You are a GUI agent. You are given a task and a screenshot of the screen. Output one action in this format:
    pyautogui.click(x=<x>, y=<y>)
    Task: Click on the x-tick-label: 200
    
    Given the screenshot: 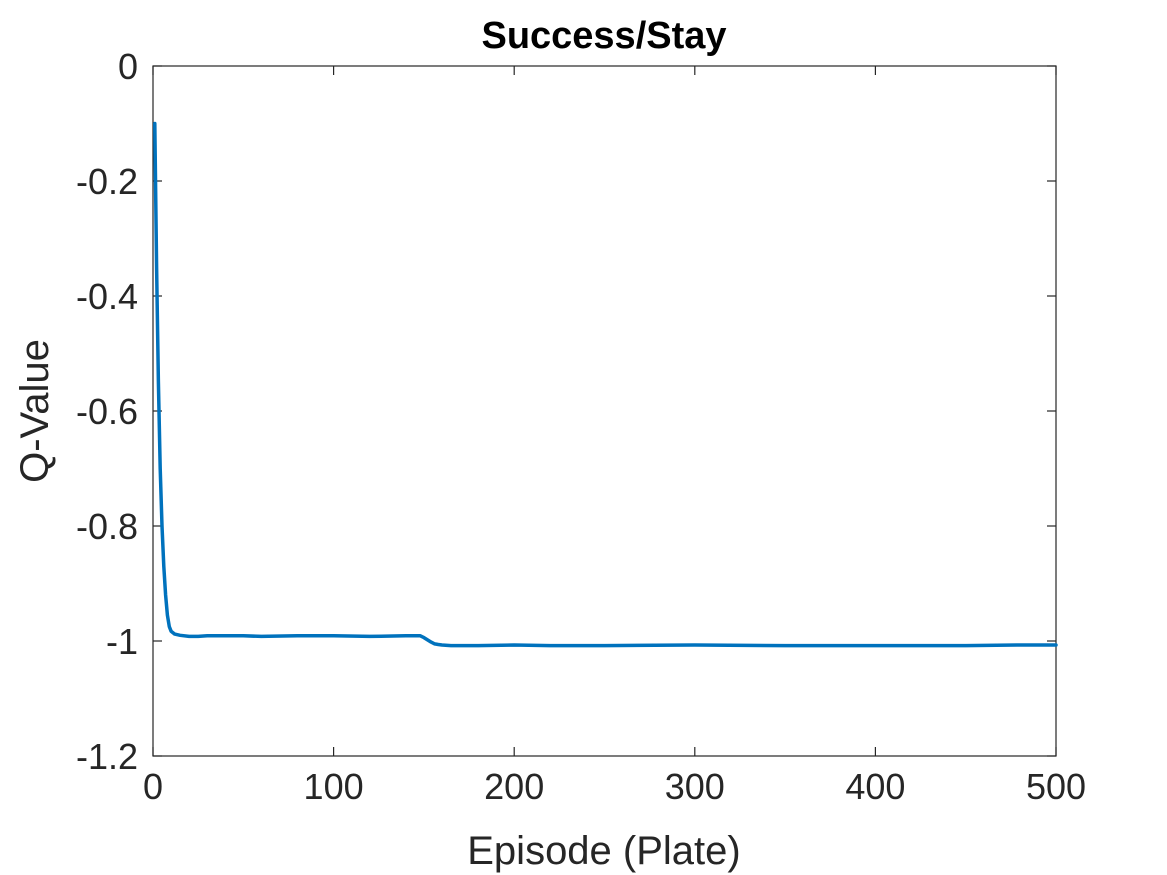 What is the action you would take?
    pyautogui.click(x=514, y=786)
    